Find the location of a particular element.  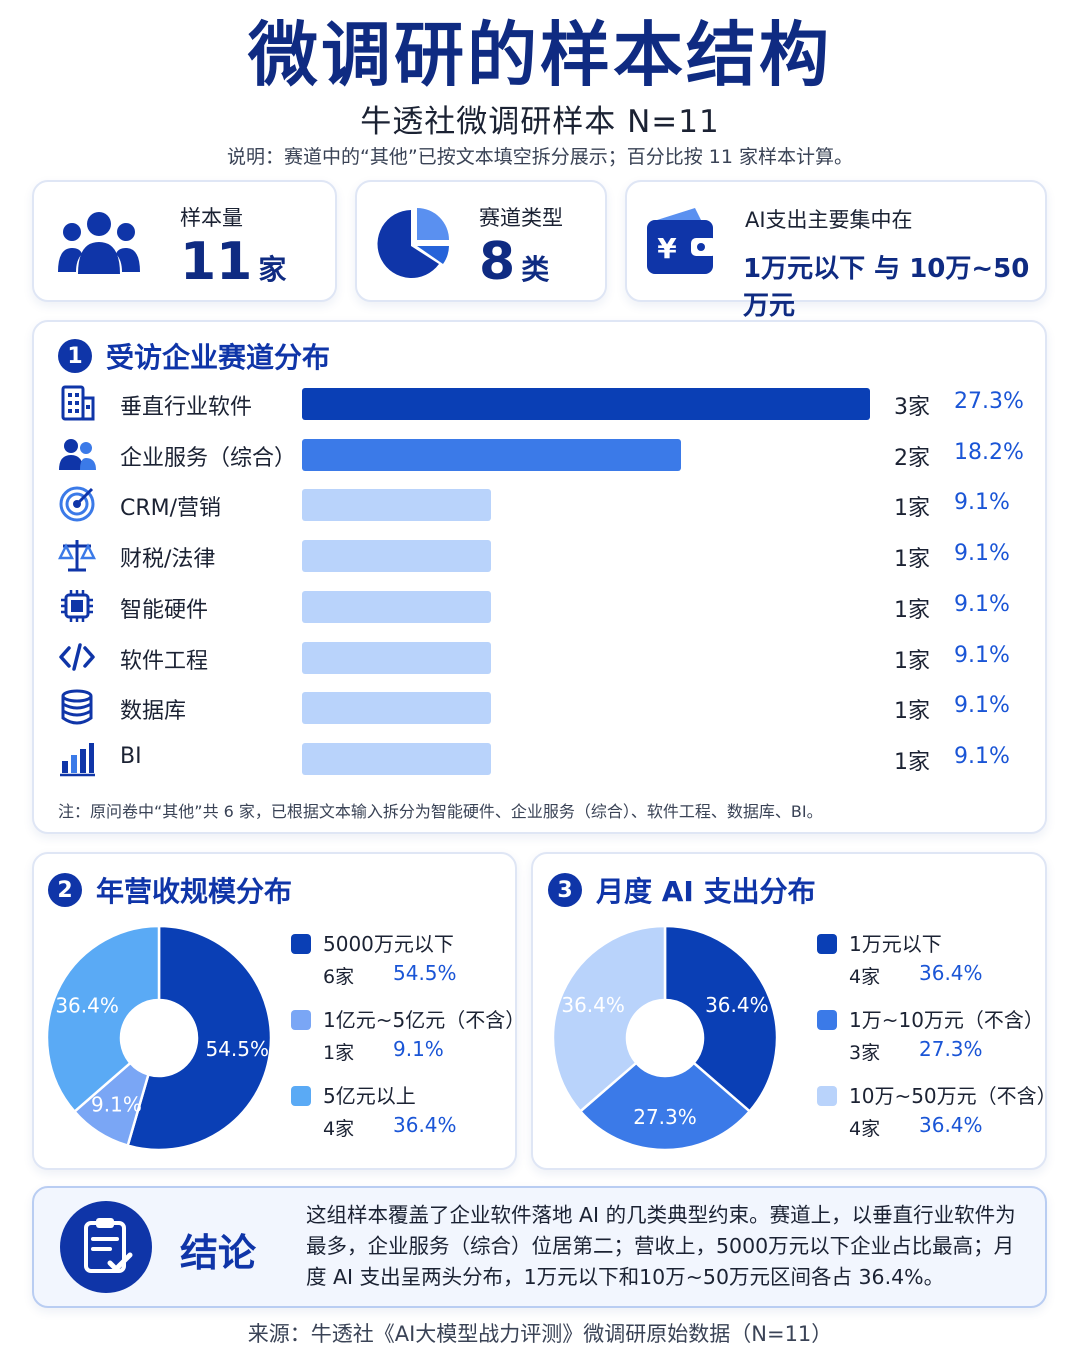

scale-icon is located at coordinates (77, 556).